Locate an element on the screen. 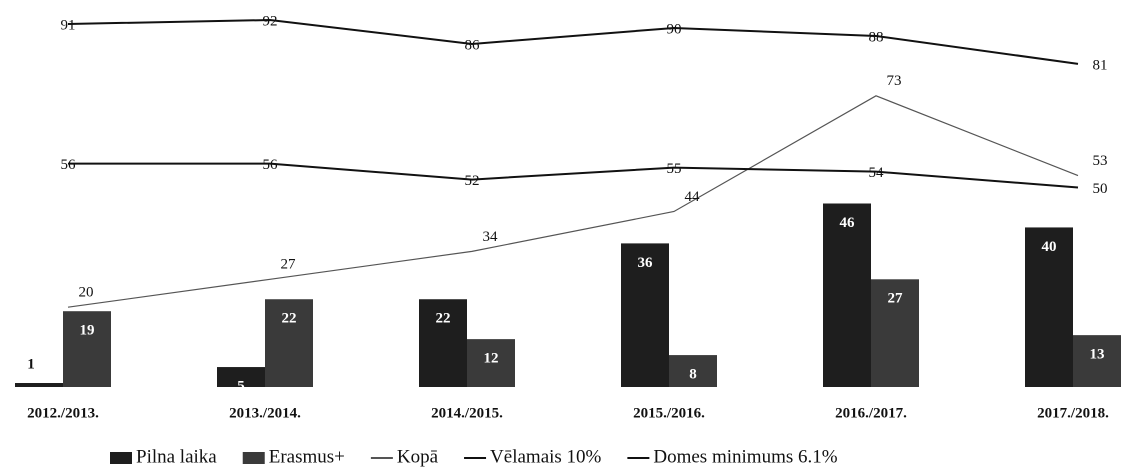 The width and height of the screenshot is (1127, 471). line-label: 91 is located at coordinates (68, 25).